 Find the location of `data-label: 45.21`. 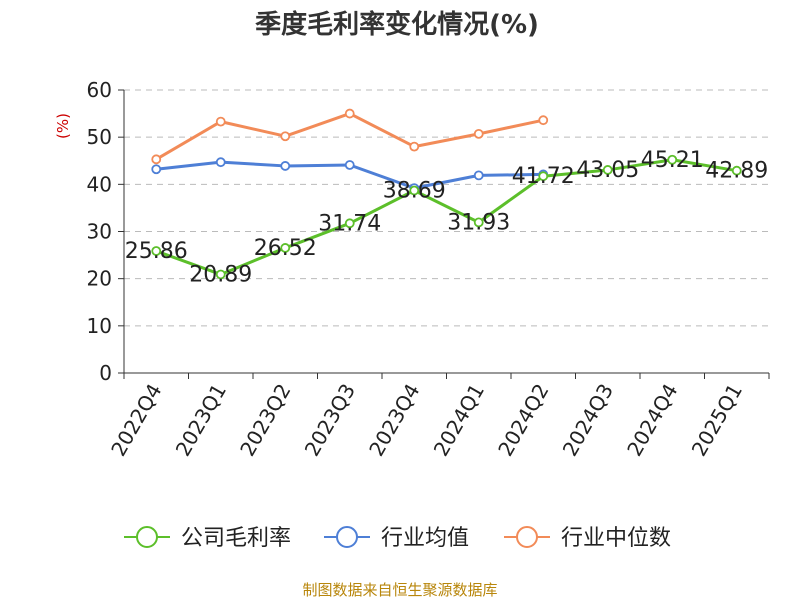

data-label: 45.21 is located at coordinates (672, 160).